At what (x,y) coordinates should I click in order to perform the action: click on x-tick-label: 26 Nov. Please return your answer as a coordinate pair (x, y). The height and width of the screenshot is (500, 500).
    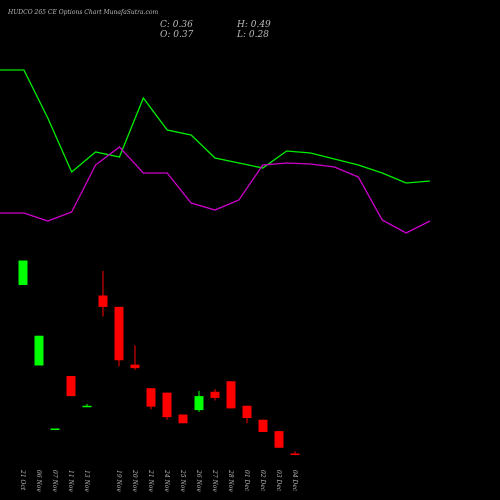
    Looking at the image, I should click on (198, 480).